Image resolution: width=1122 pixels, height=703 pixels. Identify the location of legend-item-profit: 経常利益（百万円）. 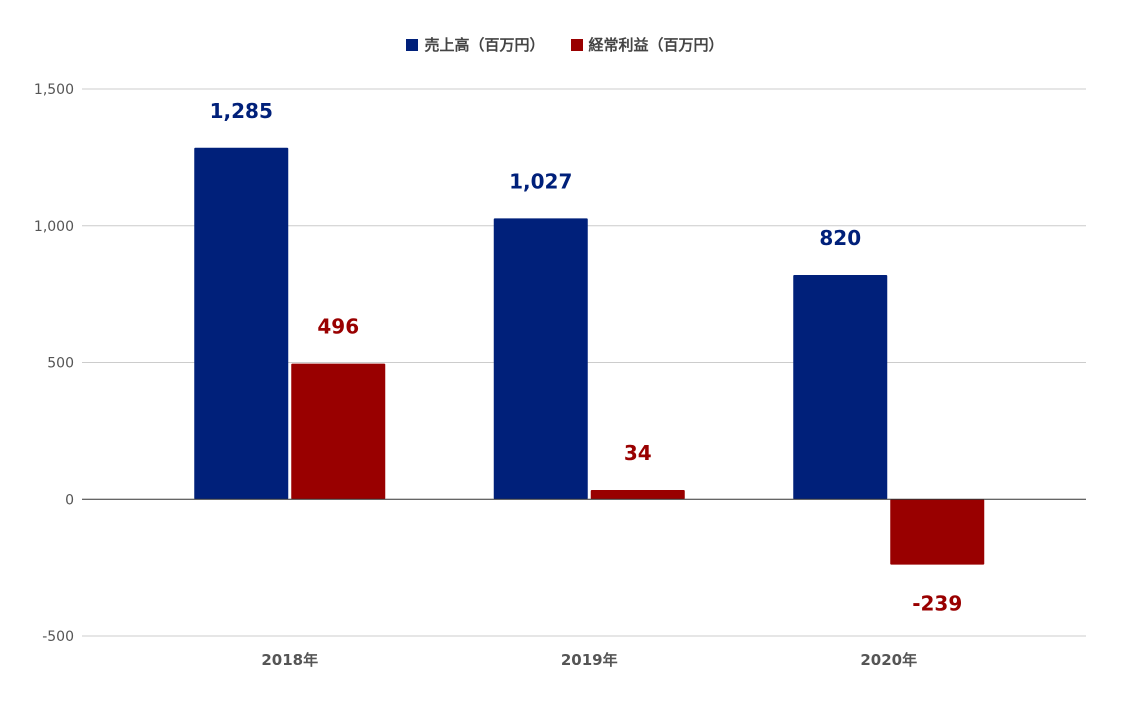
(647, 44).